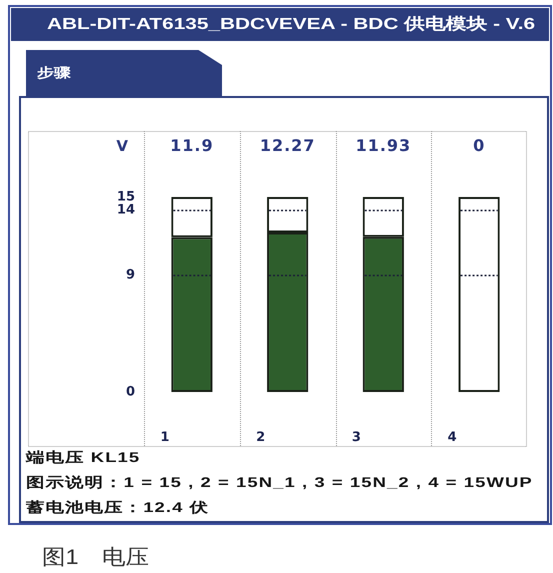 This screenshot has width=553, height=573. Describe the element at coordinates (122, 145) in the screenshot. I see `y-axis-title: V` at that location.